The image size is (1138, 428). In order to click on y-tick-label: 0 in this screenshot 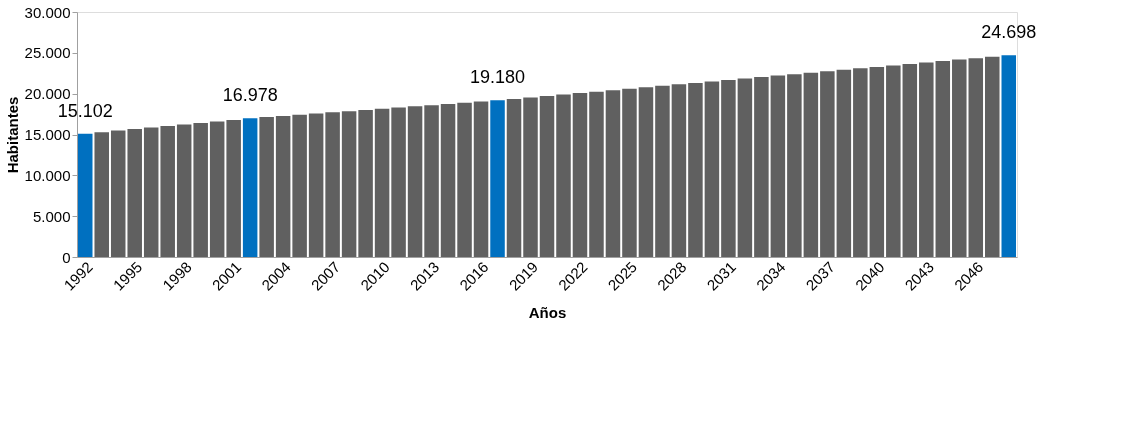, I will do `click(66, 257)`.